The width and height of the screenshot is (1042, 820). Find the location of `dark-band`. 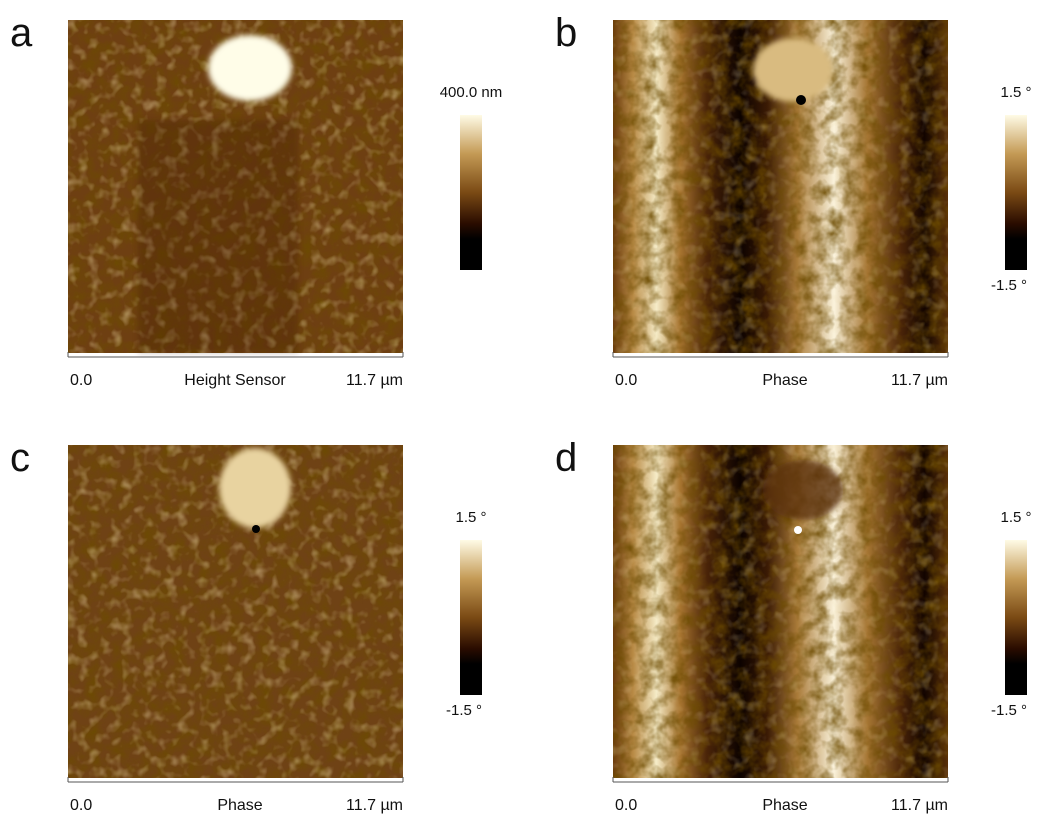

dark-band is located at coordinates (218, 236).